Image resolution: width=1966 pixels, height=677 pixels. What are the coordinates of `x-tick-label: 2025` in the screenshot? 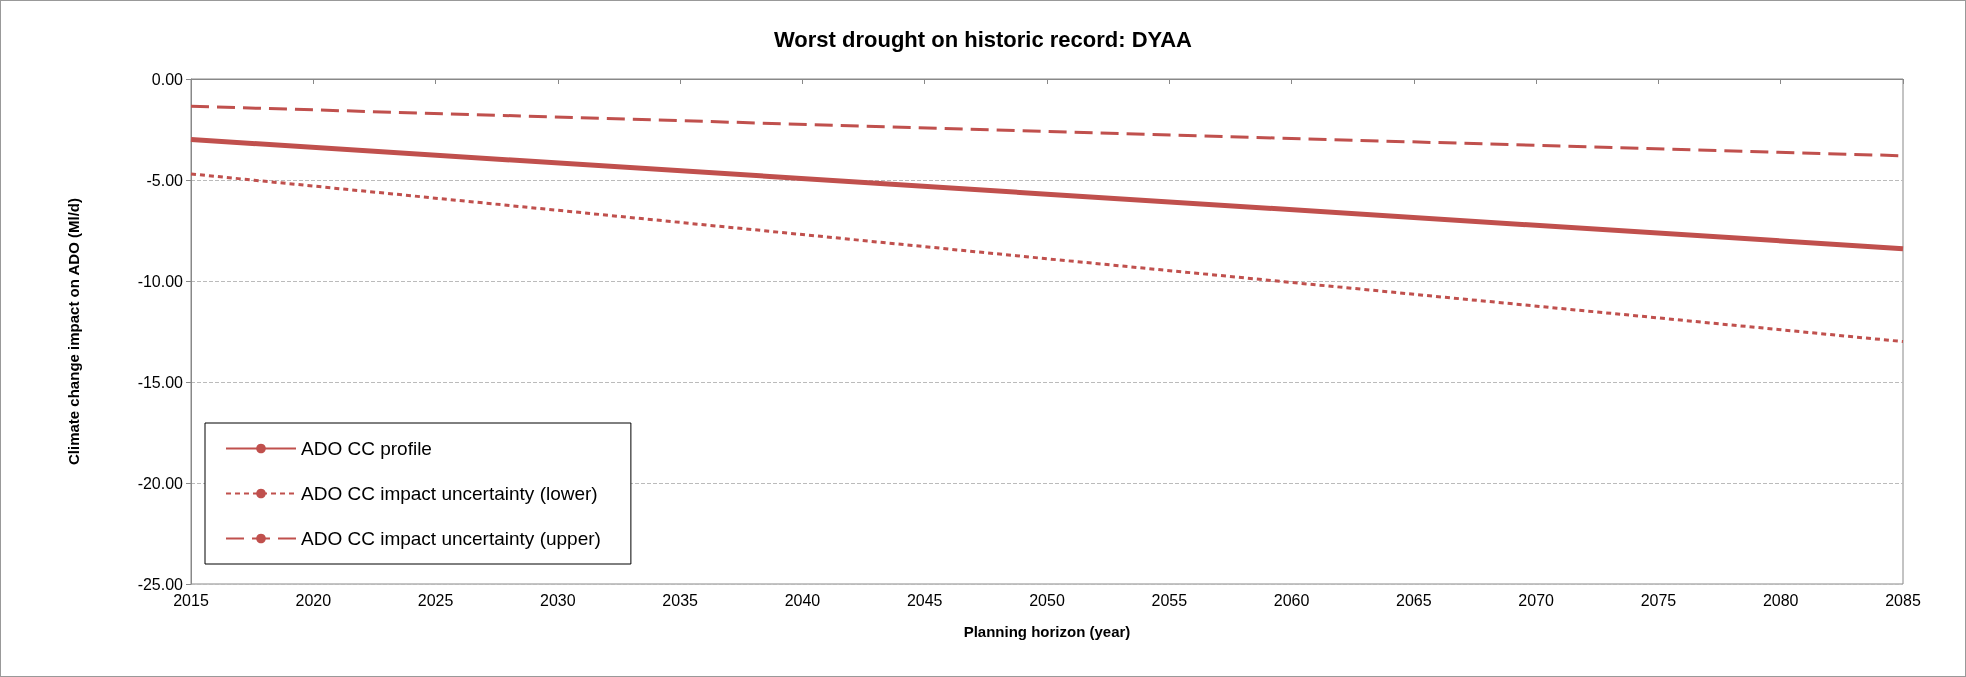 It's located at (435, 600).